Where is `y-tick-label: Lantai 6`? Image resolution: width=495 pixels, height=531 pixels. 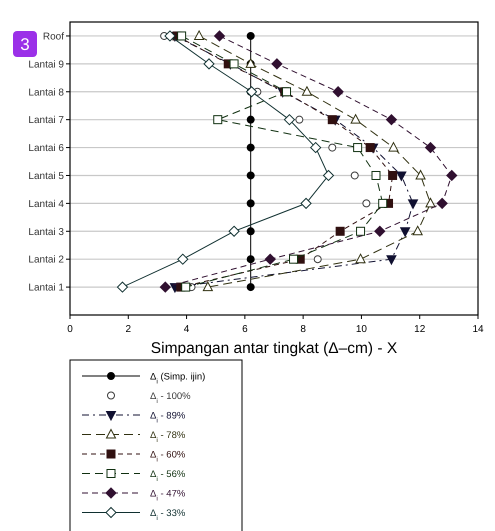
y-tick-label: Lantai 6 is located at coordinates (46, 148).